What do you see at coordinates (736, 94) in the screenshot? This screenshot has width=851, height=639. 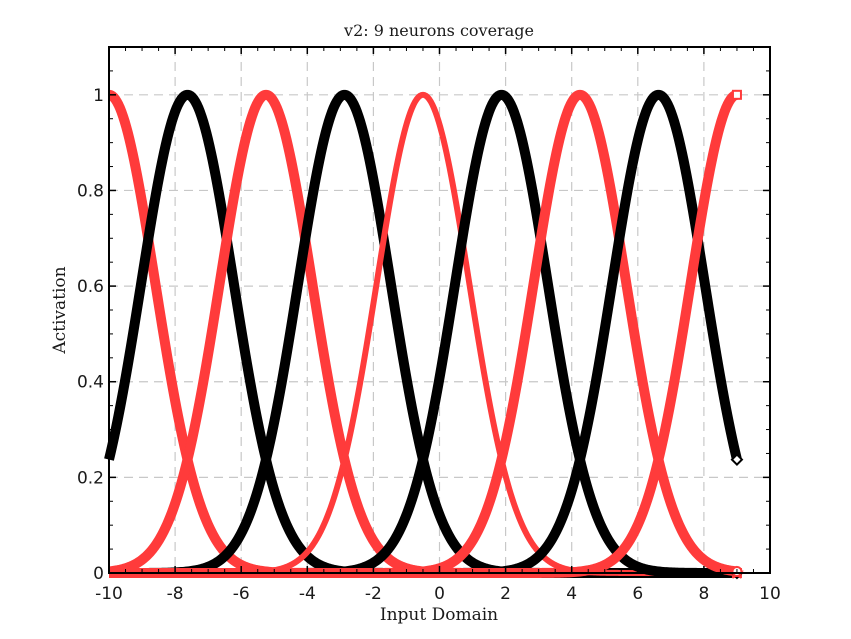 I see `end-marker-square` at bounding box center [736, 94].